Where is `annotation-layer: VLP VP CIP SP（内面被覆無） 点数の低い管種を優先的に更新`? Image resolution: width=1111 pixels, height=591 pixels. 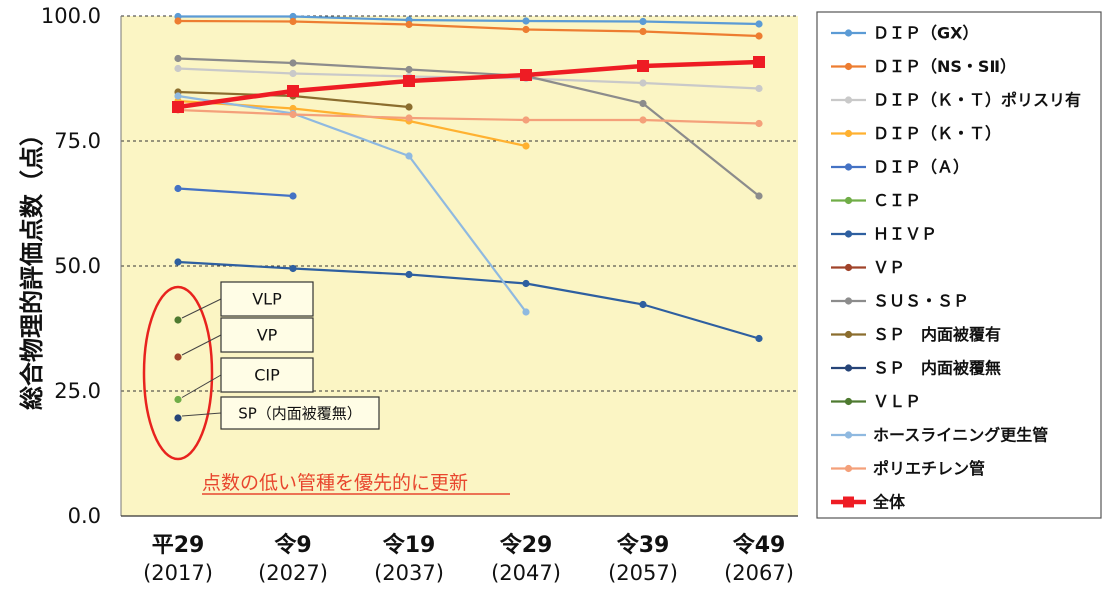 annotation-layer: VLP VP CIP SP（内面被覆無） 点数の低い管種を優先的に更新 is located at coordinates (326, 388).